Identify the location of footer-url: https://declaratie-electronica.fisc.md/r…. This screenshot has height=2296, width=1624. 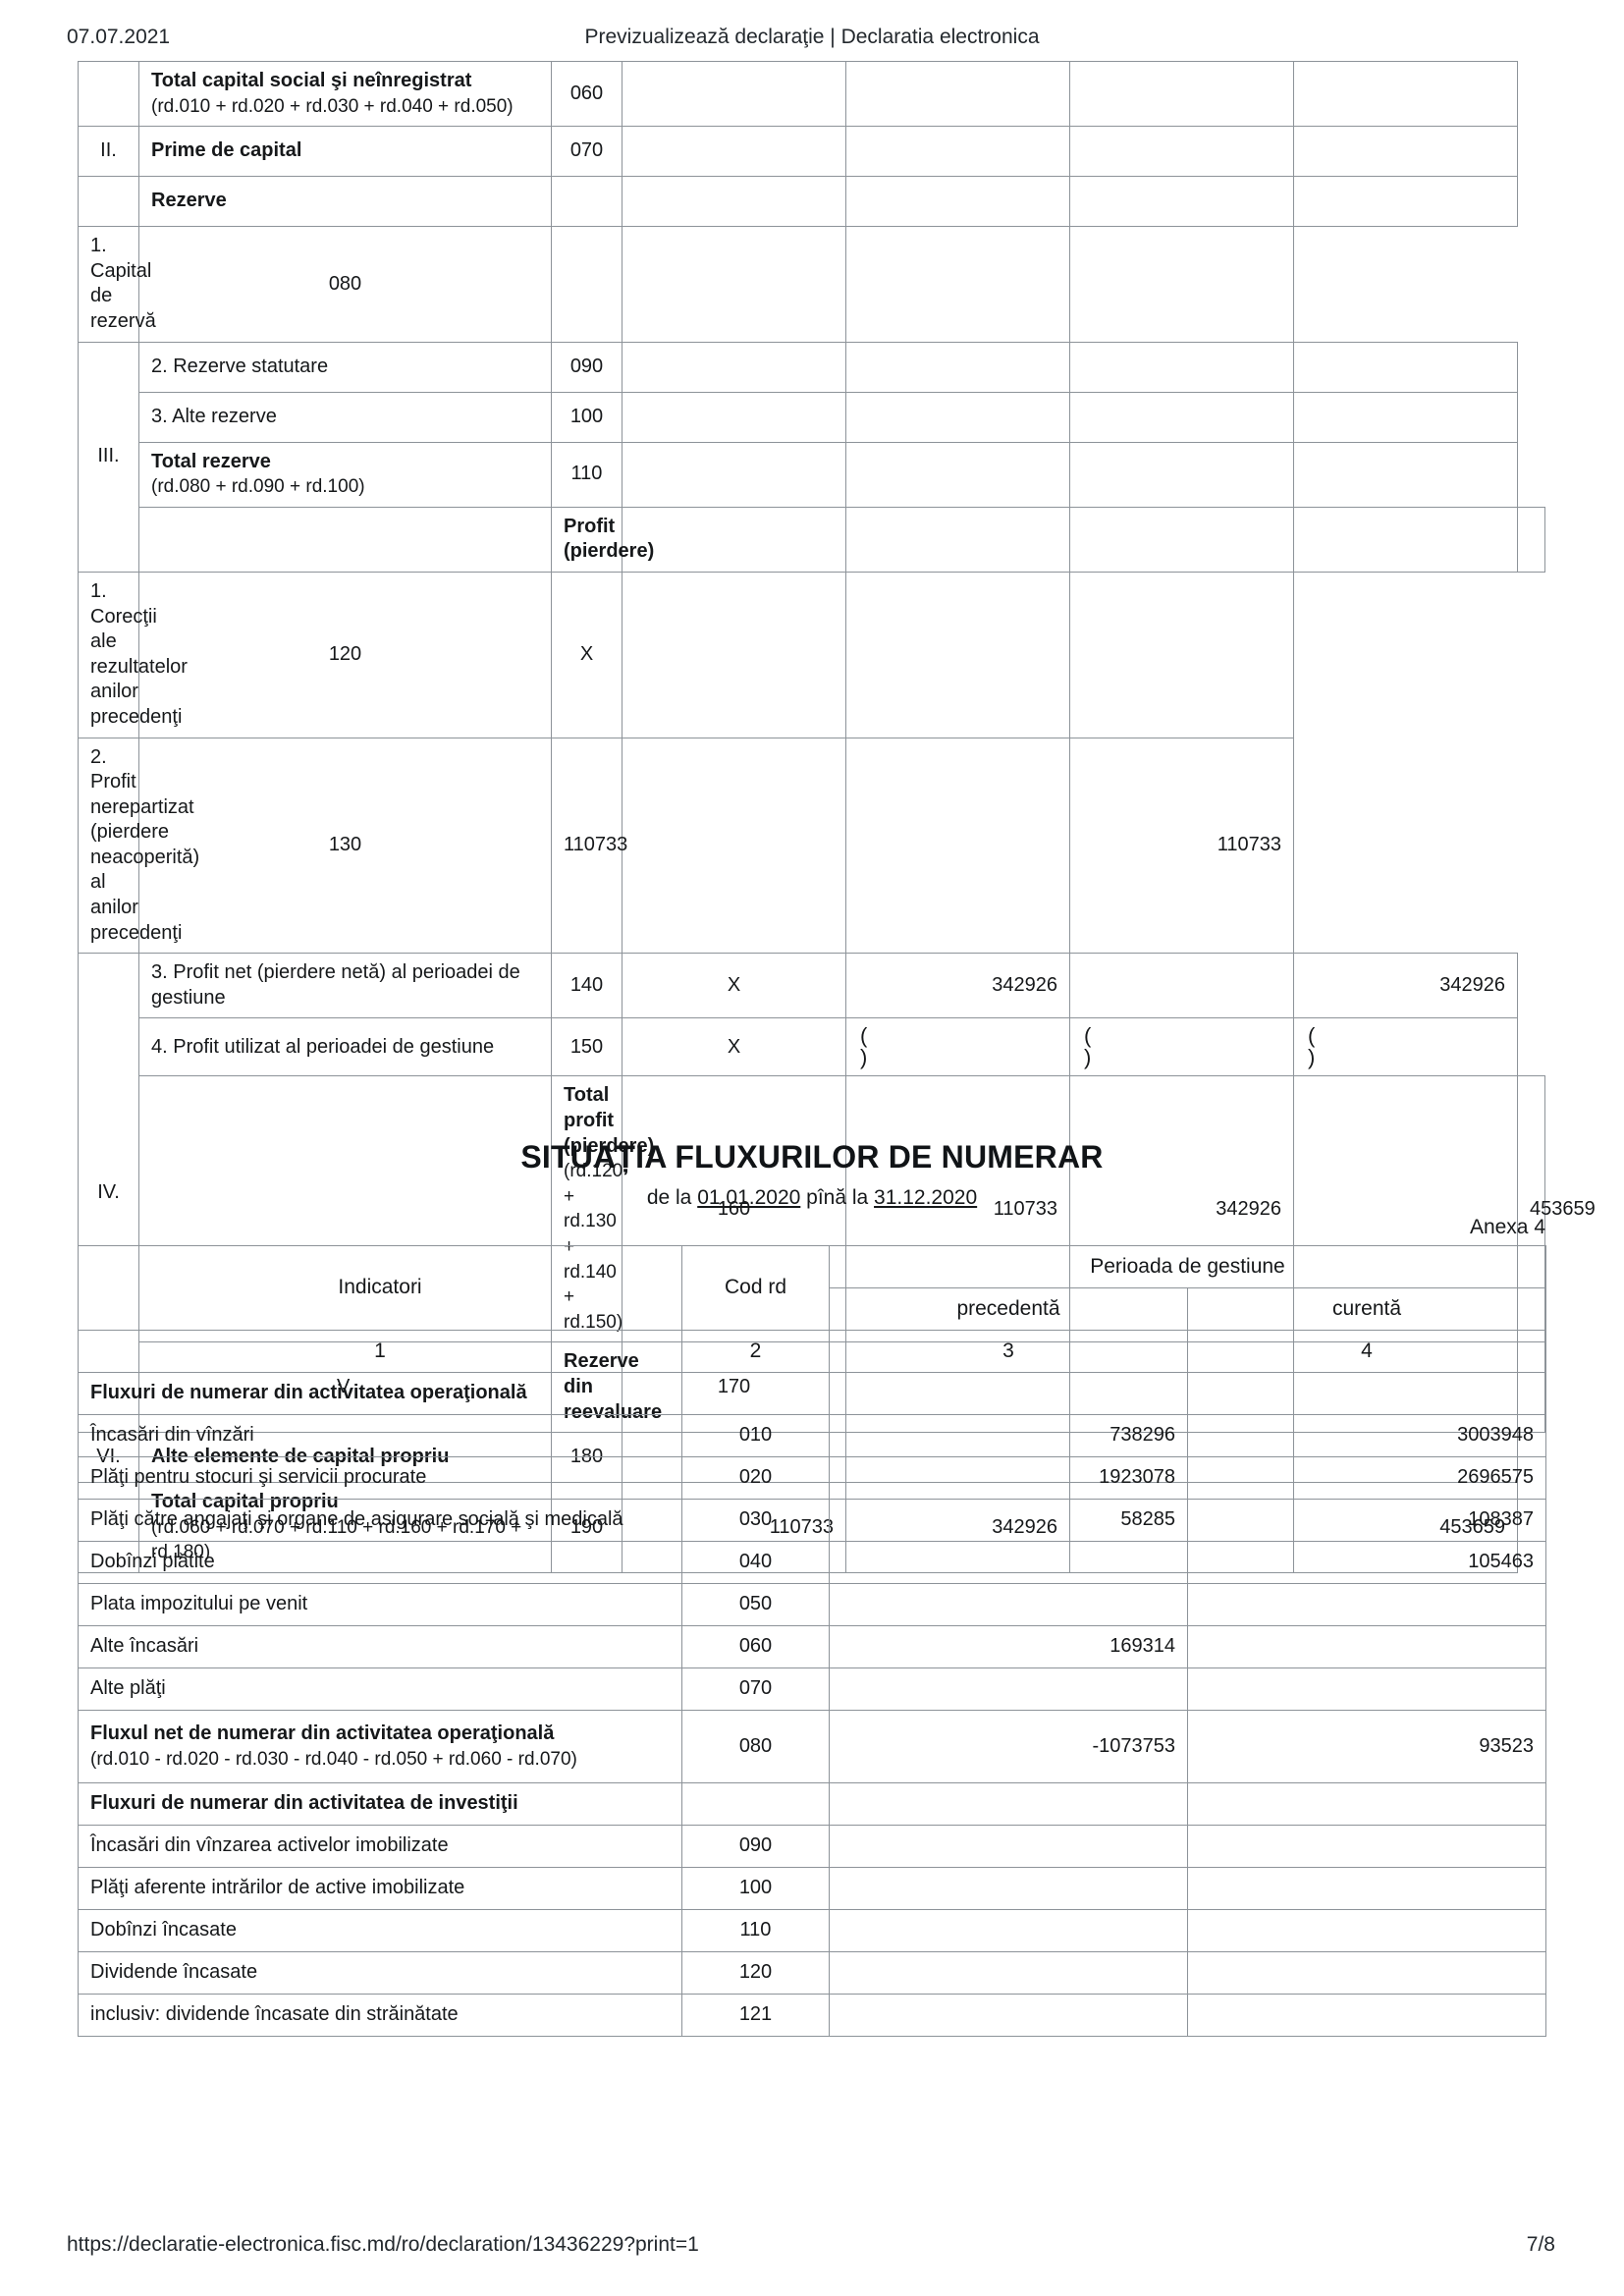
(383, 2244).